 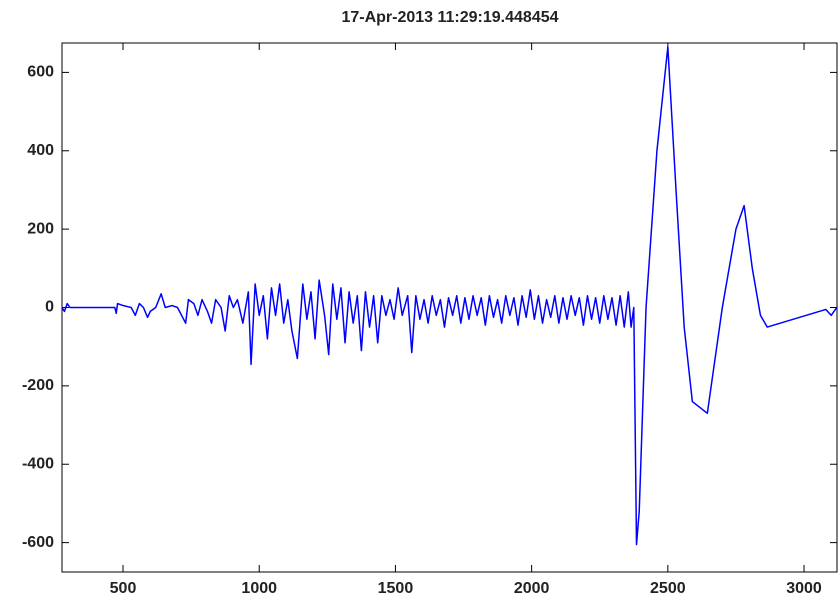 I want to click on x-tick-label: 2500, so click(x=668, y=588).